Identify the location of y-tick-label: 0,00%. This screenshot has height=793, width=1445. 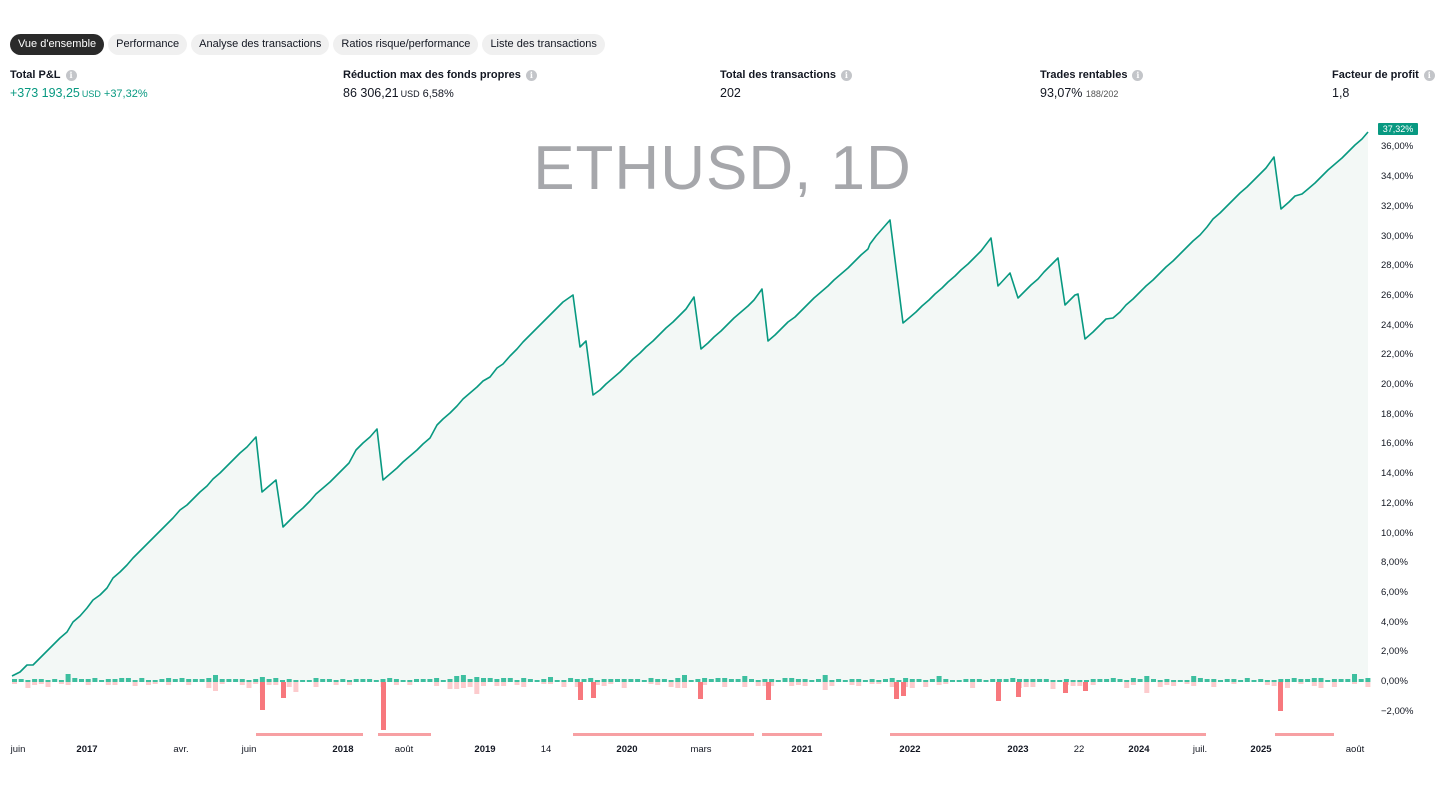
(1394, 681).